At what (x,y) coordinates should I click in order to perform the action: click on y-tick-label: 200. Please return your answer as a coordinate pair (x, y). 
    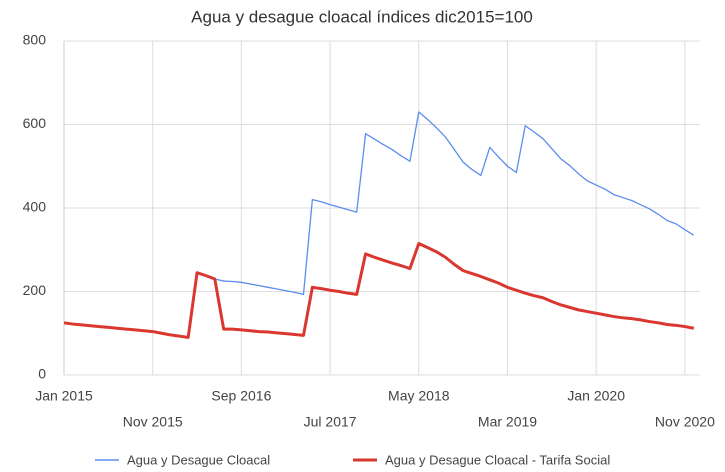
    Looking at the image, I should click on (35, 290).